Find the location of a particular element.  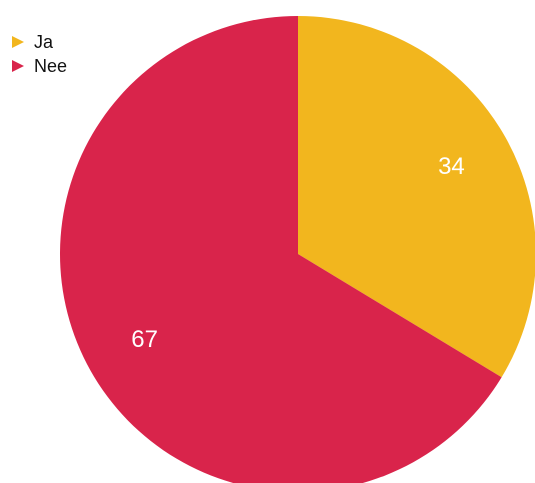

legend-item-ja: Ja is located at coordinates (39, 42).